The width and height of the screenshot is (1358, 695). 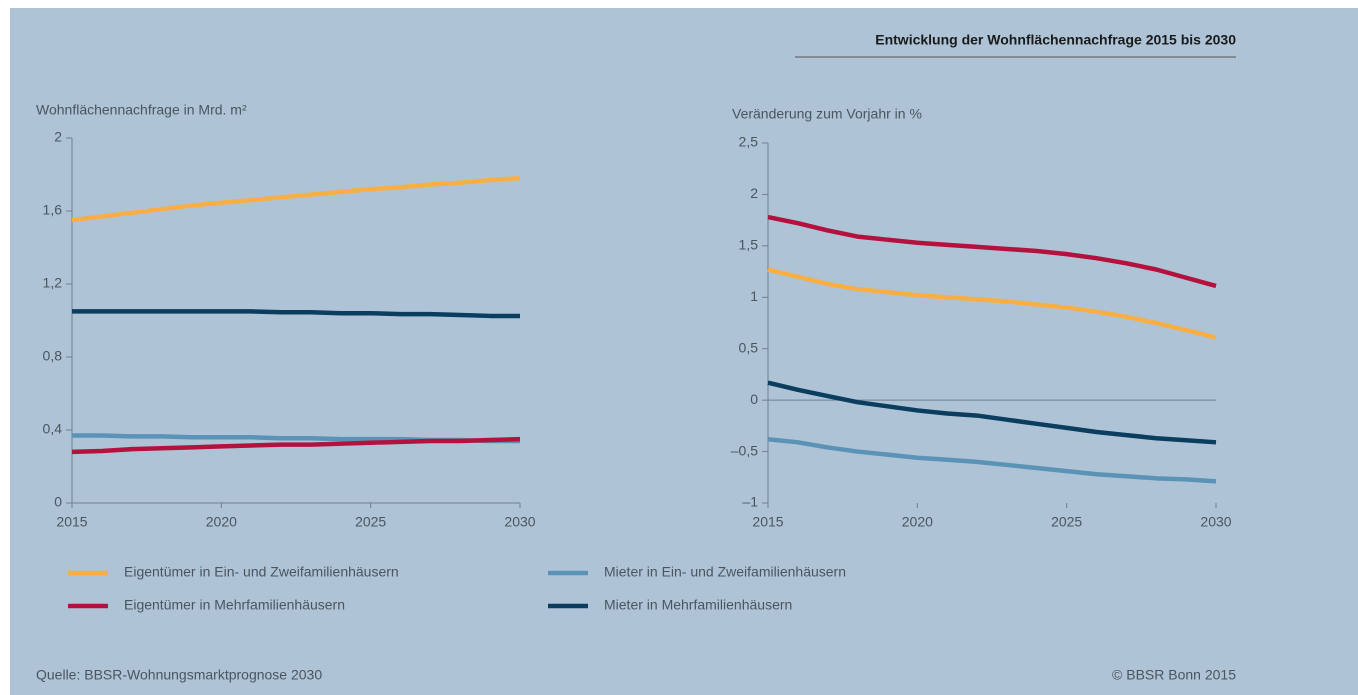 I want to click on y-tick-label: 1,2, so click(x=53, y=283).